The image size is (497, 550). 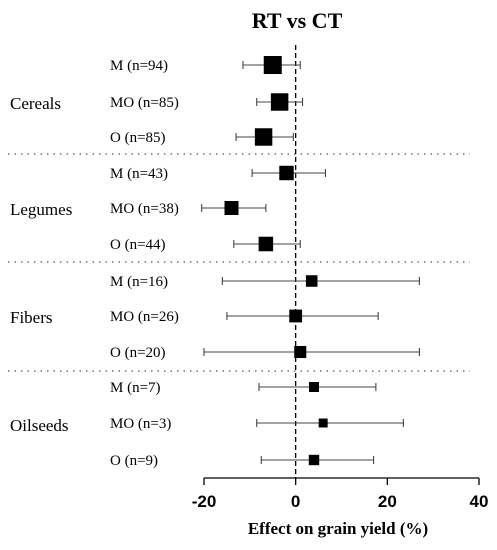 I want to click on group-label: Cereals, so click(x=35, y=103).